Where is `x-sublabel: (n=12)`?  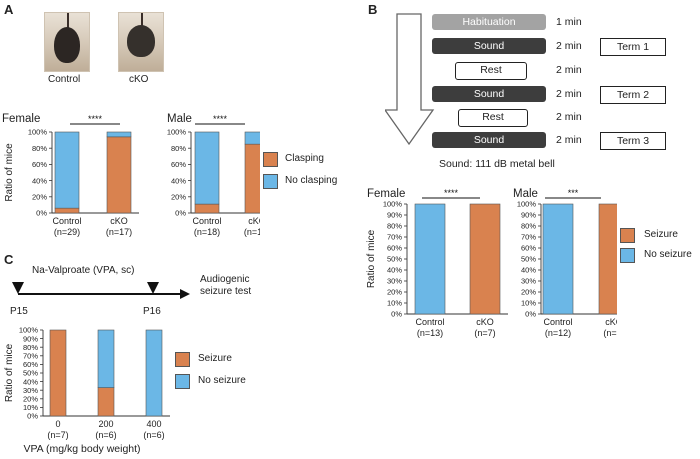
x-sublabel: (n=12) is located at coordinates (558, 333).